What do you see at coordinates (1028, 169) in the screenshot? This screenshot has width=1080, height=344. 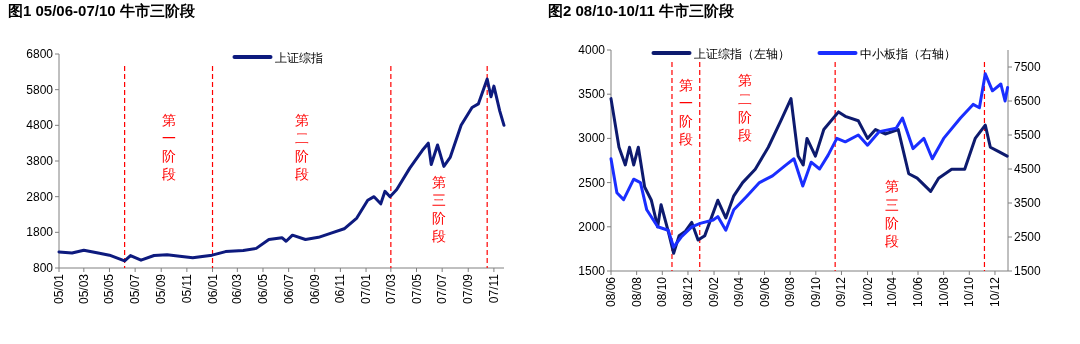 I see `y2-tick-label: 4500` at bounding box center [1028, 169].